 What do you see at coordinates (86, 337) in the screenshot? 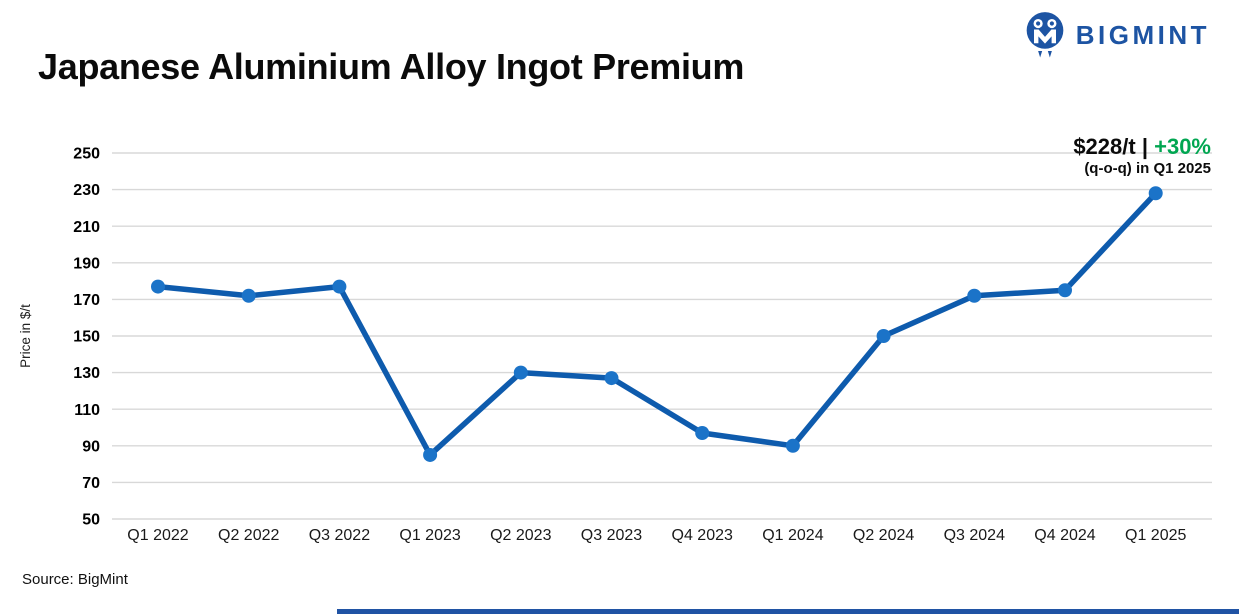
I see `y-tick-label: 150` at bounding box center [86, 337].